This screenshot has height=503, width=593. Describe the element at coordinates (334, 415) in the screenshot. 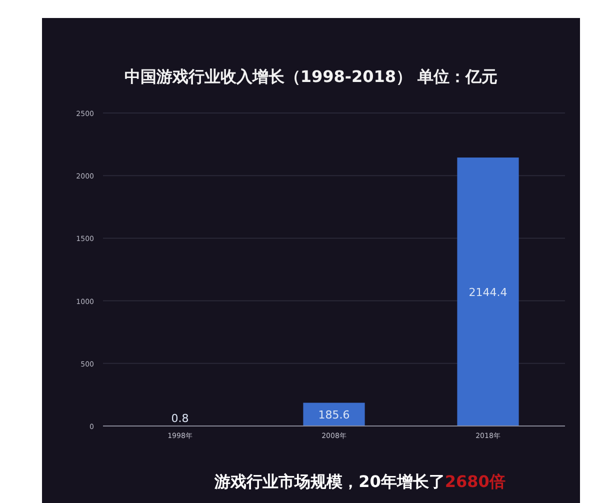

I see `data-label: 185.6` at that location.